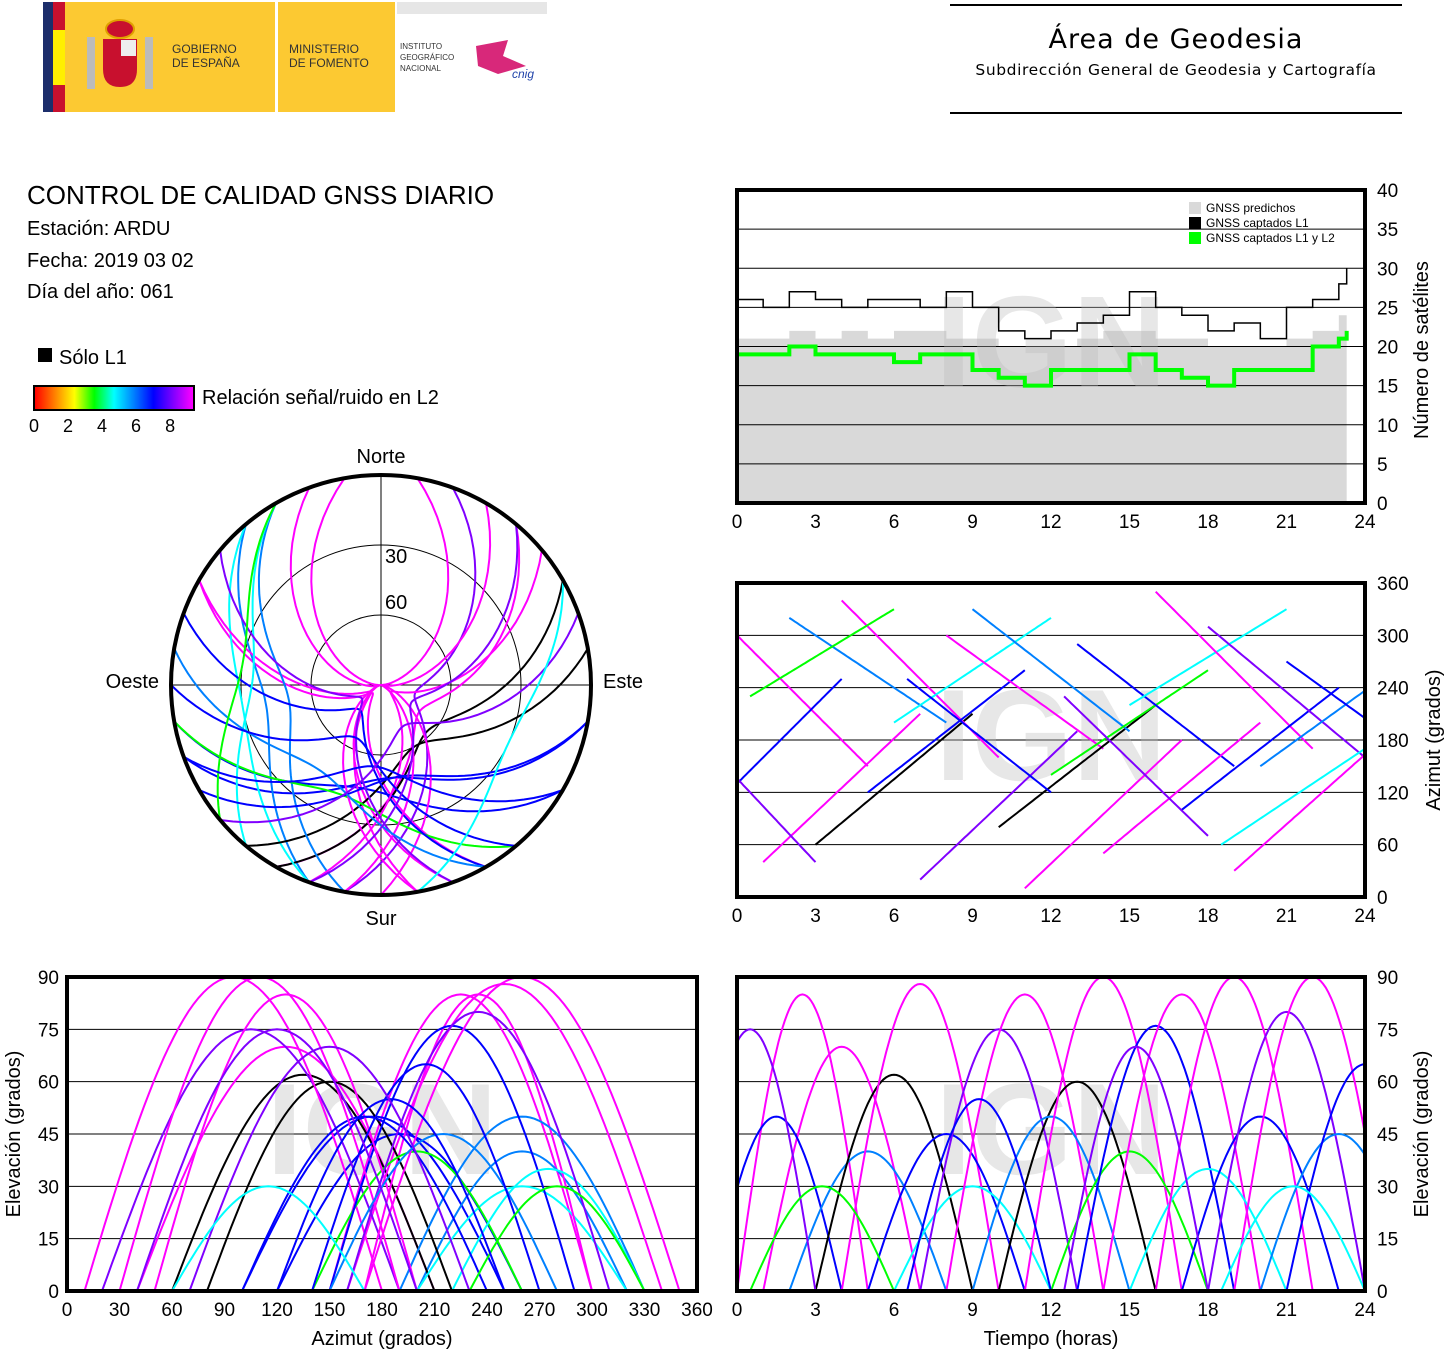 This screenshot has height=1350, width=1445. I want to click on x-tick-label: 150, so click(330, 1310).